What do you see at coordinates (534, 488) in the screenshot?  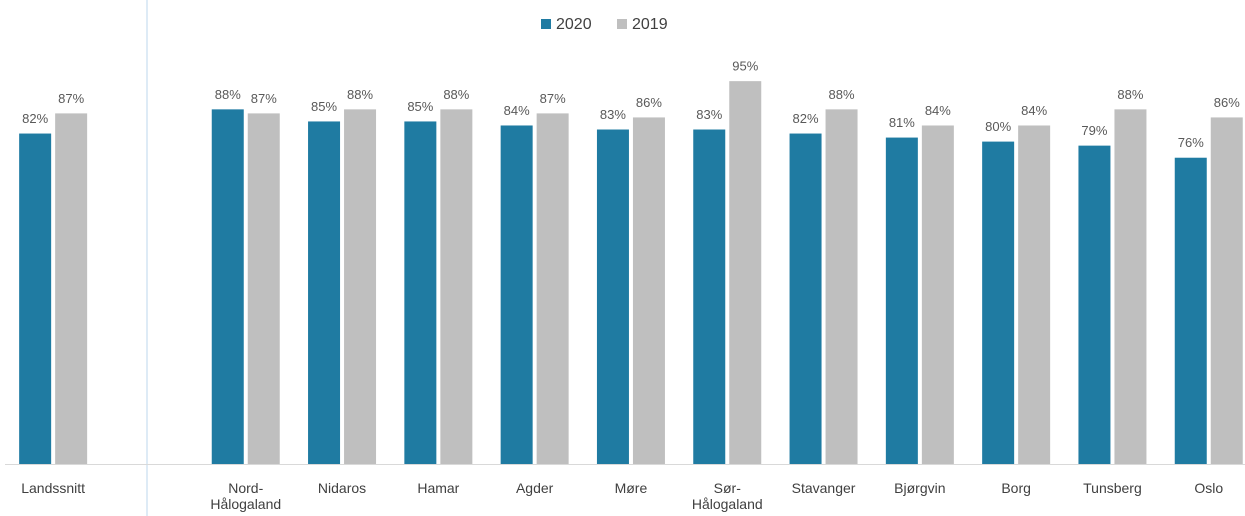 I see `x-tick-label: Agder` at bounding box center [534, 488].